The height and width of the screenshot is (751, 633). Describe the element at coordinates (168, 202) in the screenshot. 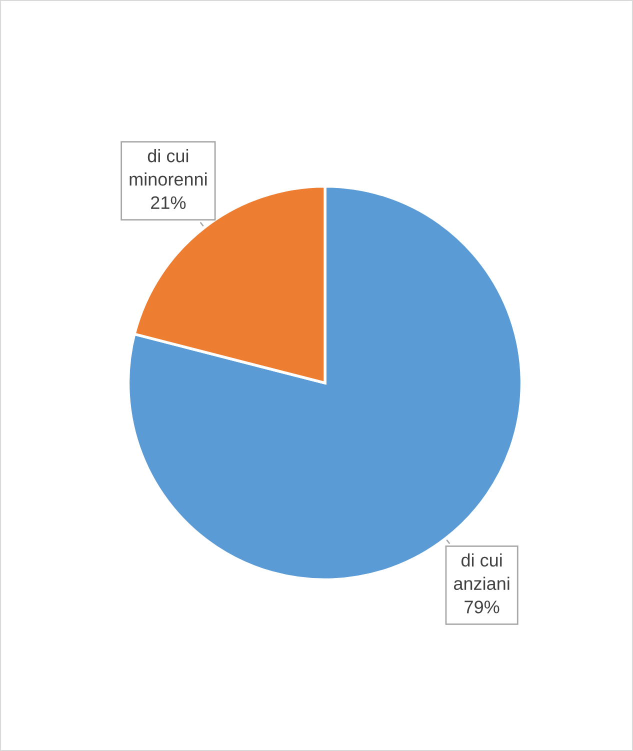

I see `data-label: 21%` at that location.